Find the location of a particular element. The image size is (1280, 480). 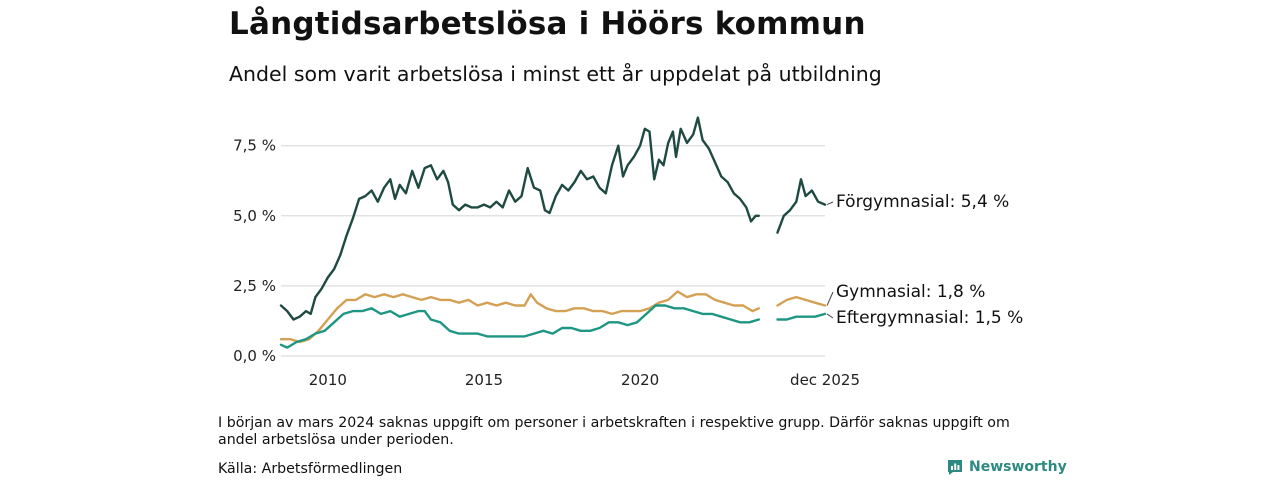

y-axis-ticks: 0,0 % 2,5 % 5,0 % 7,5 % is located at coordinates (254, 251).